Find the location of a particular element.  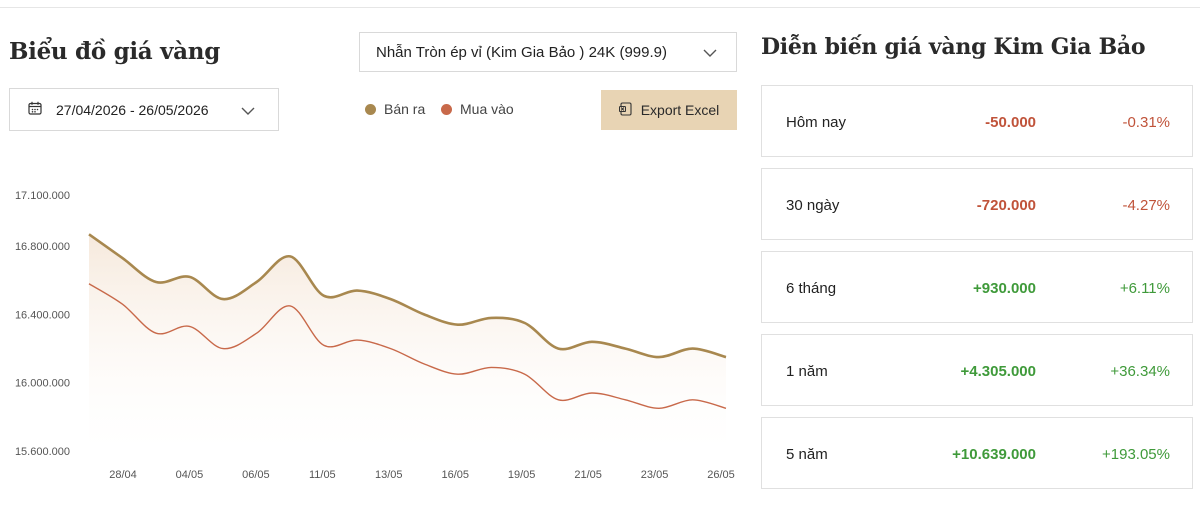

x-tick-label: 04/05 is located at coordinates (190, 475).